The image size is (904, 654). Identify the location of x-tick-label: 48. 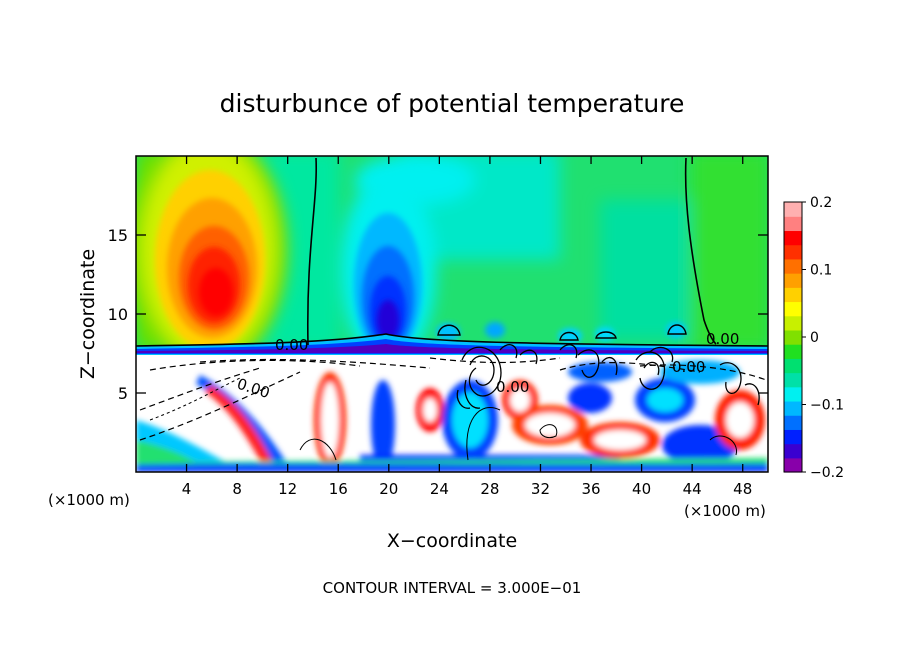
(742, 489).